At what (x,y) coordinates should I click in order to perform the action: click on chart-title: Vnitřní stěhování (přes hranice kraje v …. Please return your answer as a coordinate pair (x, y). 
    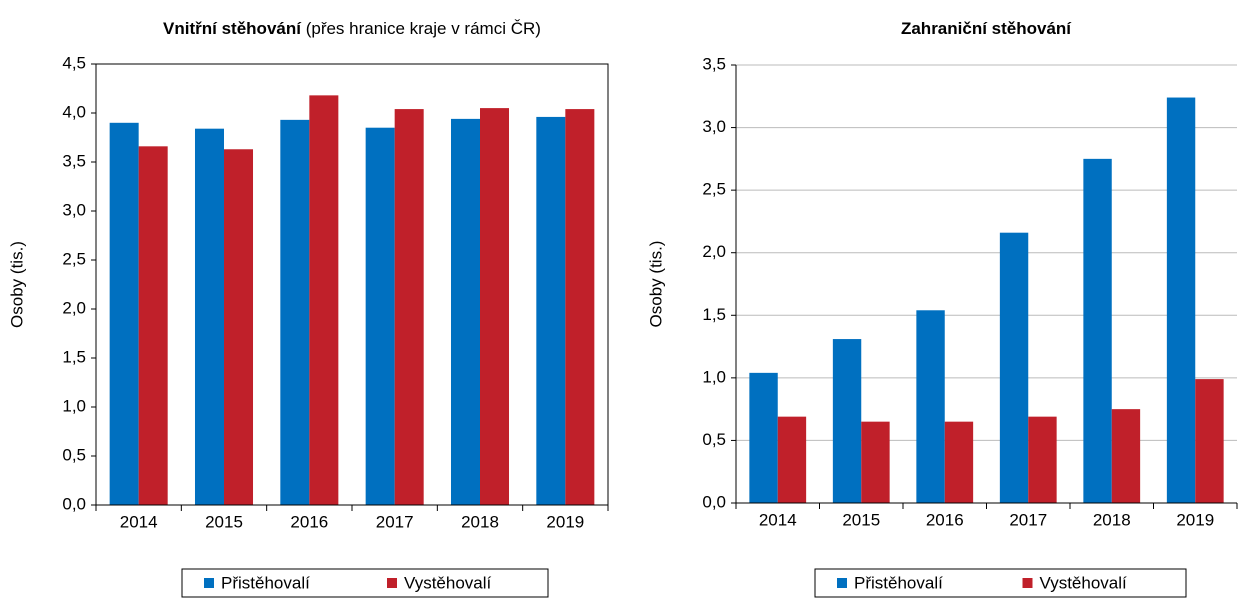
    Looking at the image, I should click on (352, 28).